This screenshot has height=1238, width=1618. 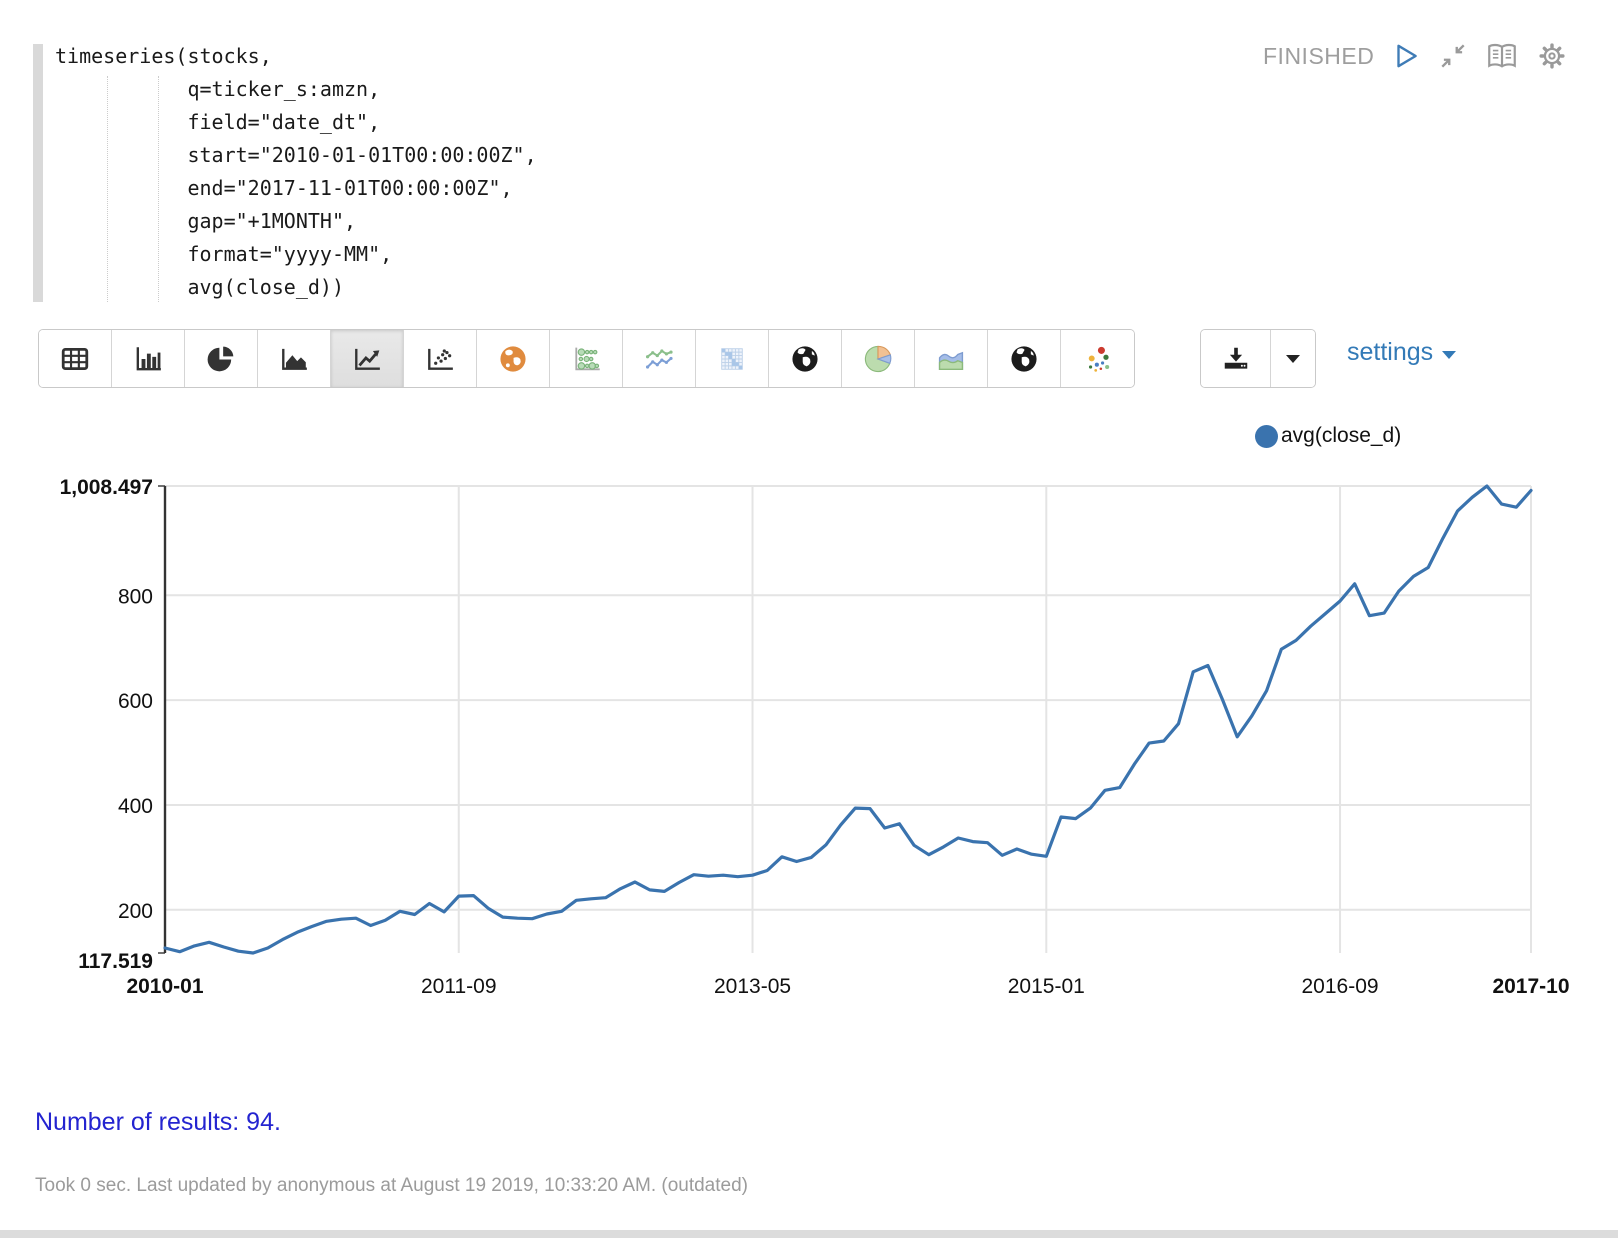 What do you see at coordinates (135, 596) in the screenshot?
I see `y-axis-tick-label: 800` at bounding box center [135, 596].